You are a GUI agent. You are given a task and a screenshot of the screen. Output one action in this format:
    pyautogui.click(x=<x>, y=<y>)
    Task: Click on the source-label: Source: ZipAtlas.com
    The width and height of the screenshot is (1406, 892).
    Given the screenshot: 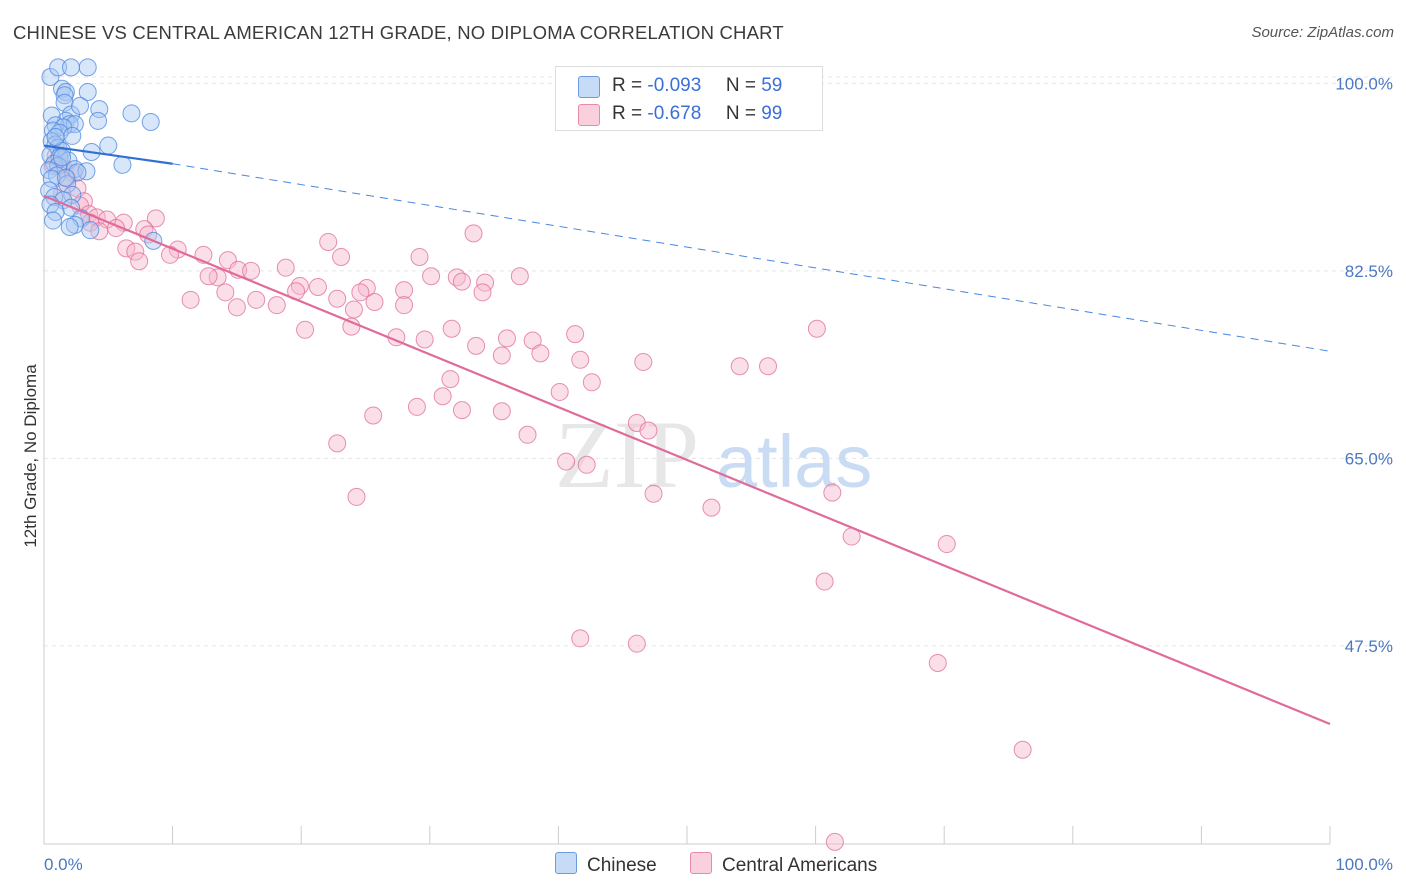 What is the action you would take?
    pyautogui.click(x=1322, y=32)
    